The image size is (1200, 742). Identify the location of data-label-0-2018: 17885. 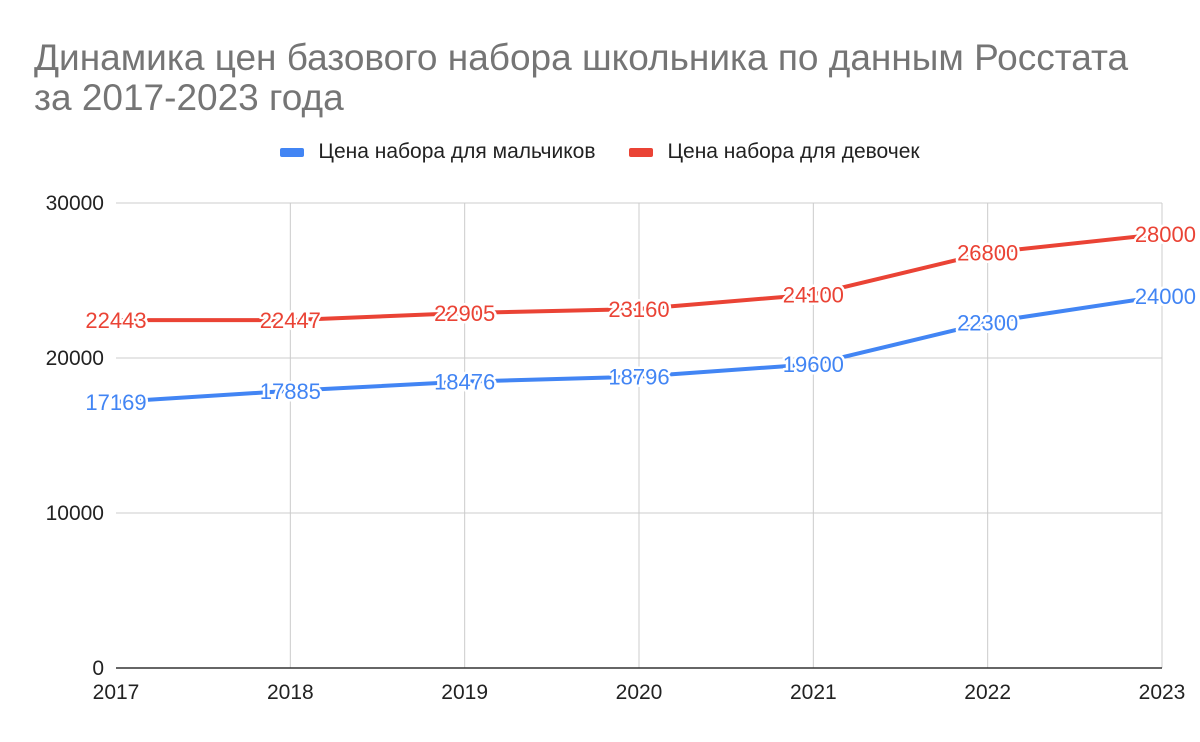
(290, 391).